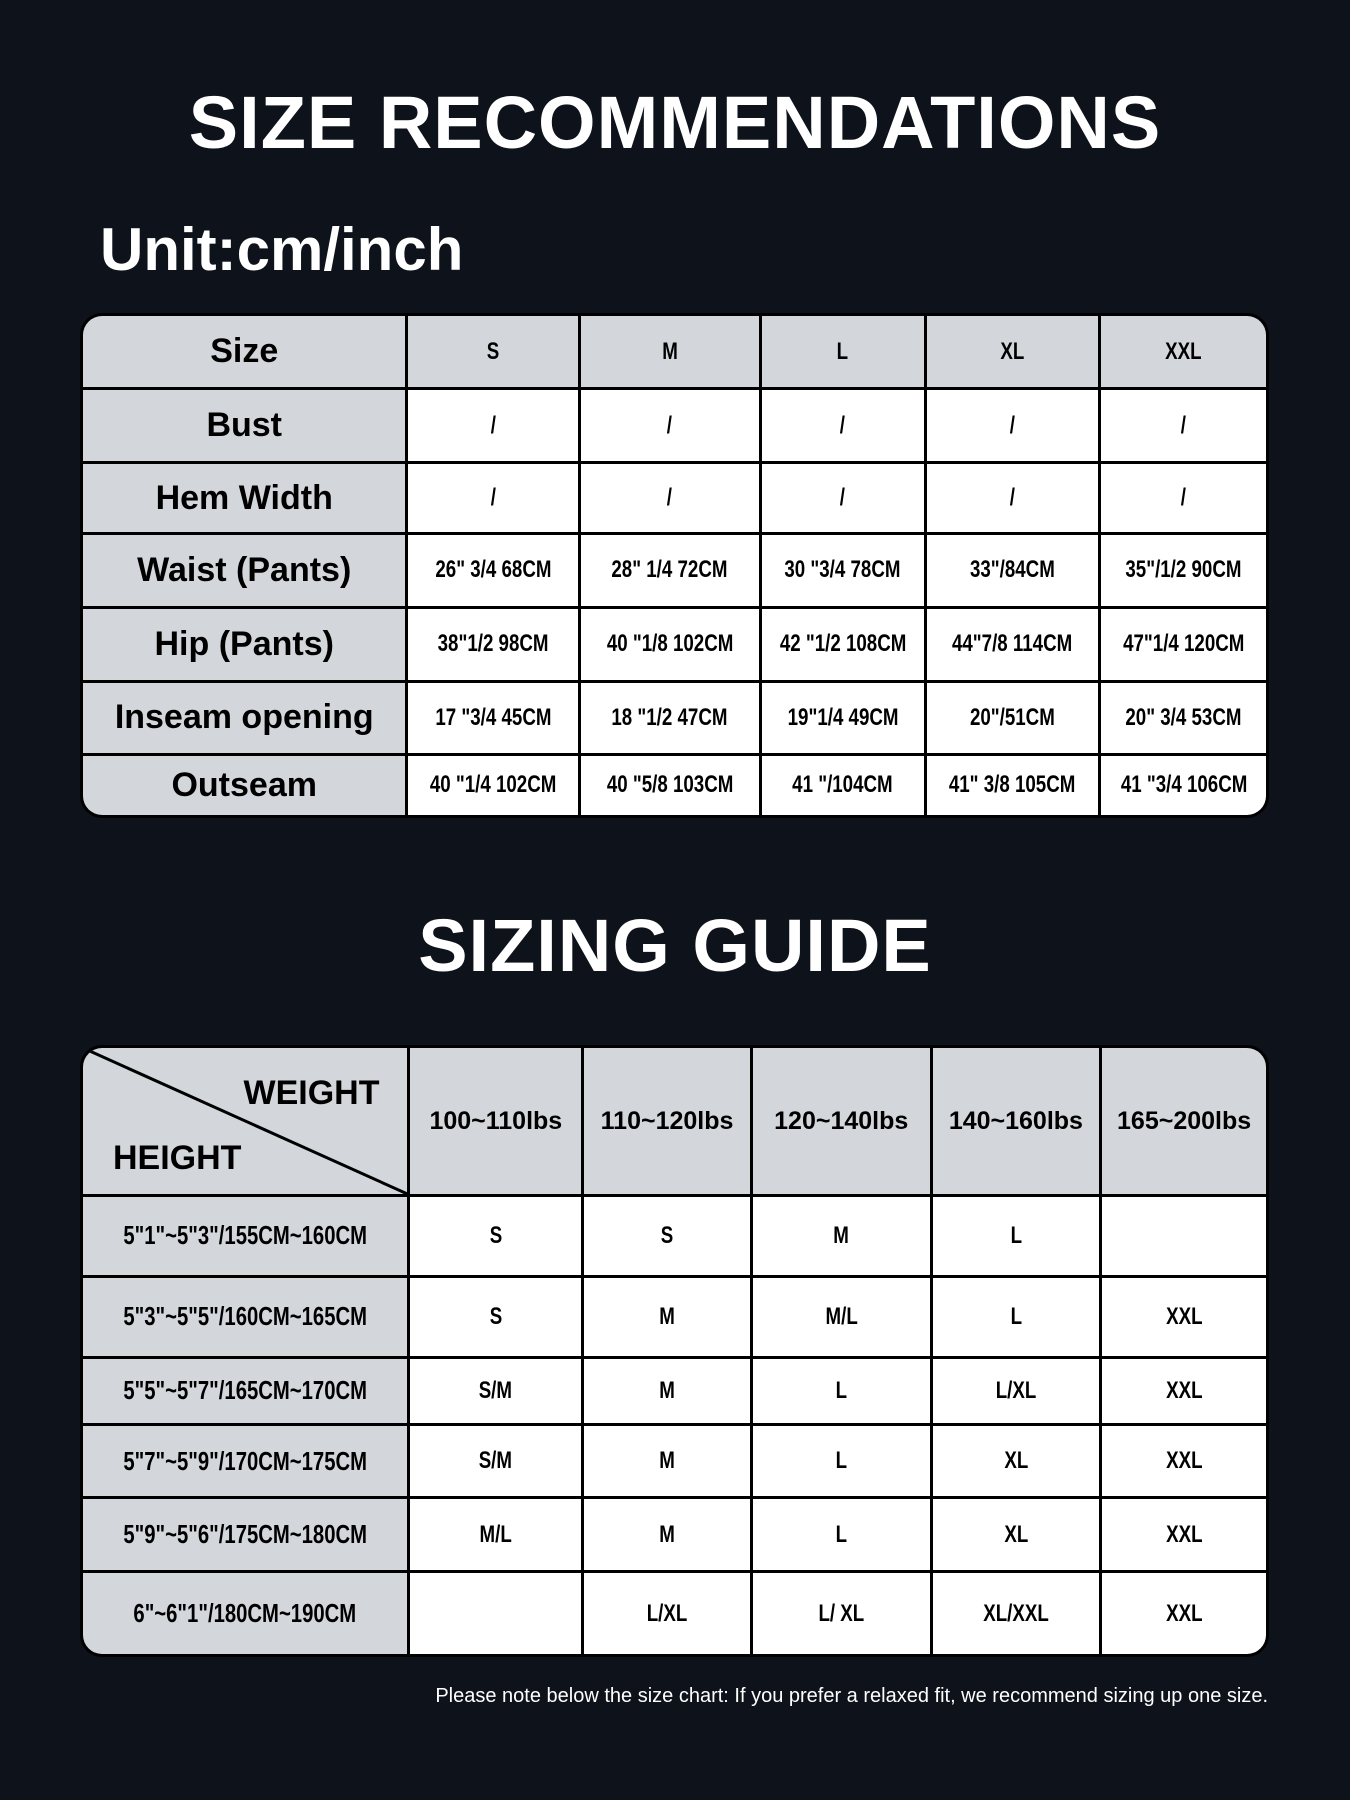 This screenshot has width=1350, height=1800. I want to click on corner-header-cell: WEIGHT HEIGHT, so click(245, 1121).